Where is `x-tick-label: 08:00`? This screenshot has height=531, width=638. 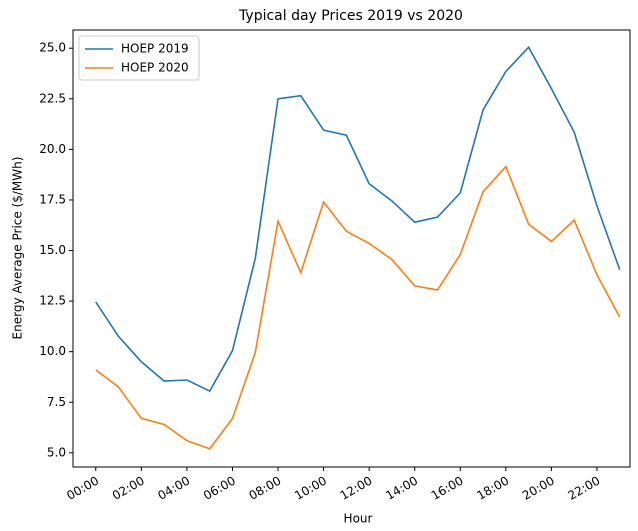
x-tick-label: 08:00 is located at coordinates (265, 487).